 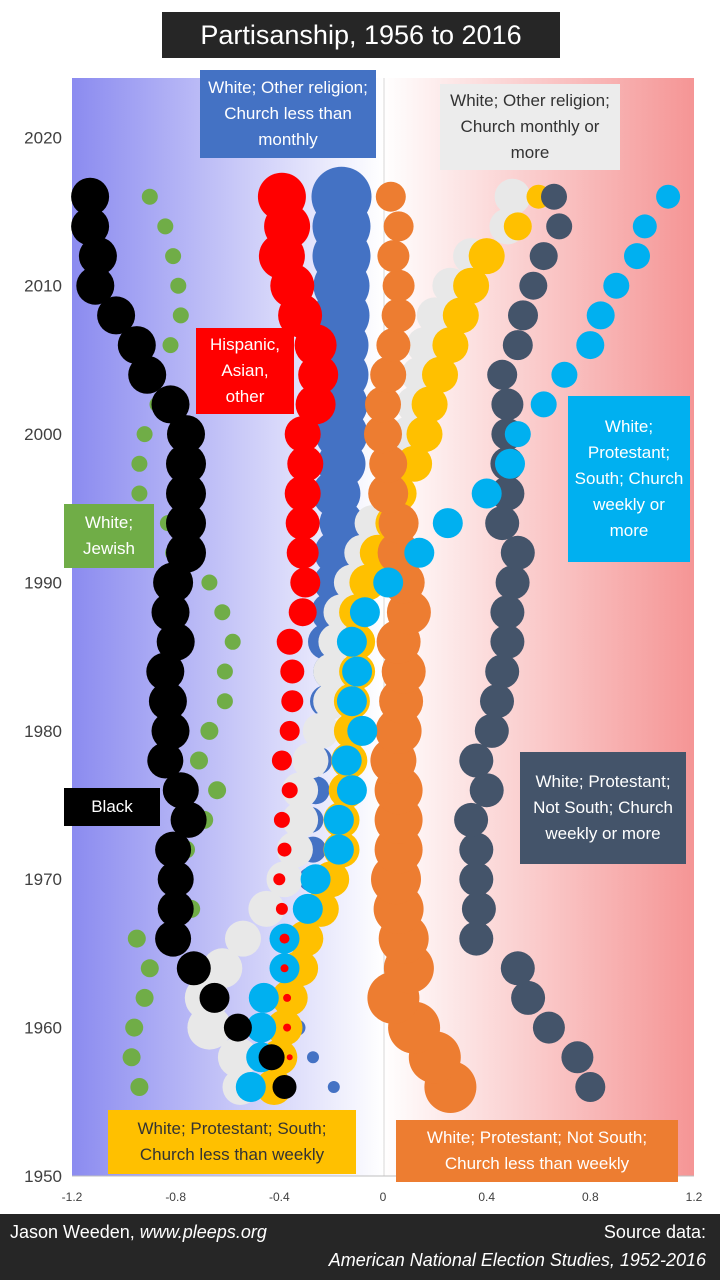 I want to click on label-black: Black, so click(x=112, y=807).